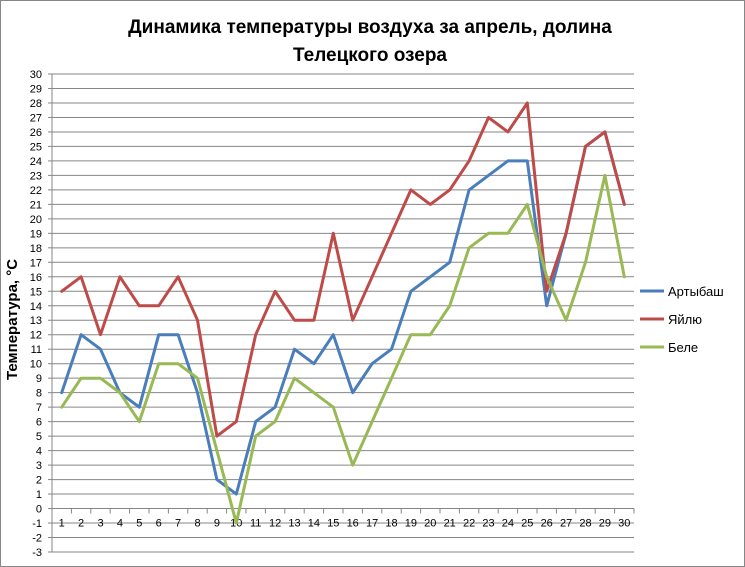  Describe the element at coordinates (36, 162) in the screenshot. I see `y-tick-label: 24` at that location.